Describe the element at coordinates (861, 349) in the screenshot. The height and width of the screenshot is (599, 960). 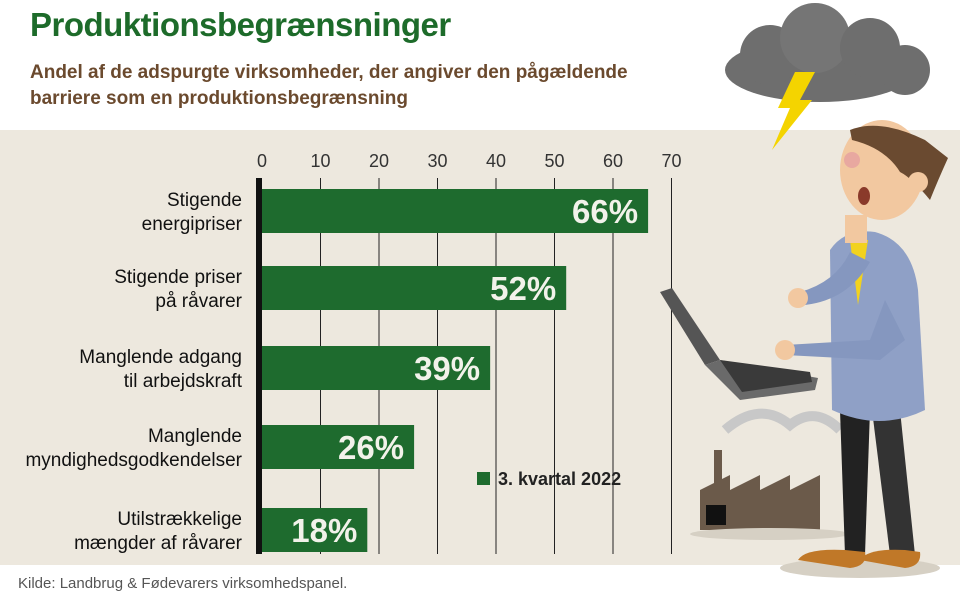
I see `businessman-icon` at that location.